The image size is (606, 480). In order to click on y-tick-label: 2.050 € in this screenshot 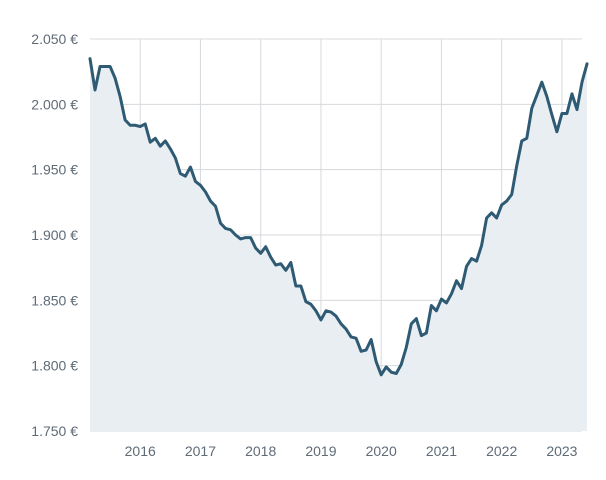, I will do `click(54, 39)`.